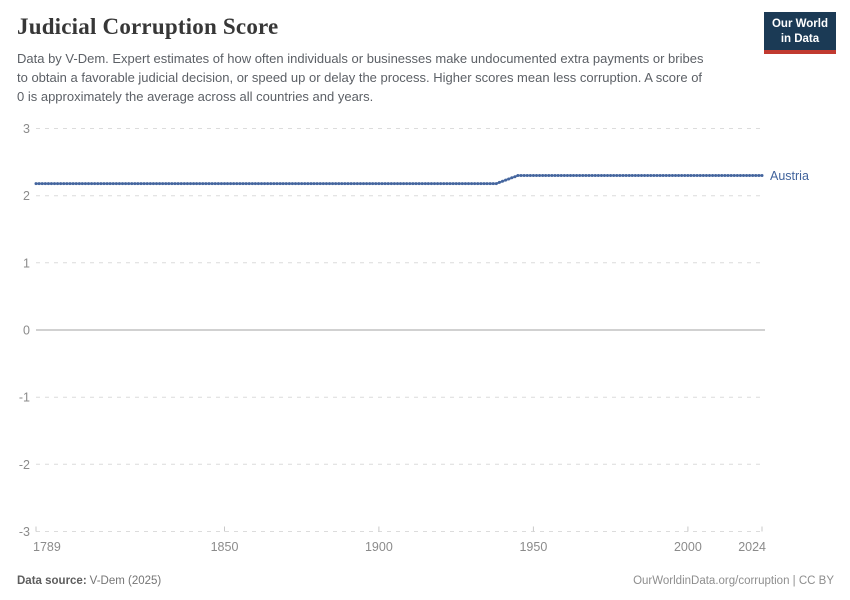 The width and height of the screenshot is (850, 600). I want to click on x-tick-label: 2024, so click(752, 547).